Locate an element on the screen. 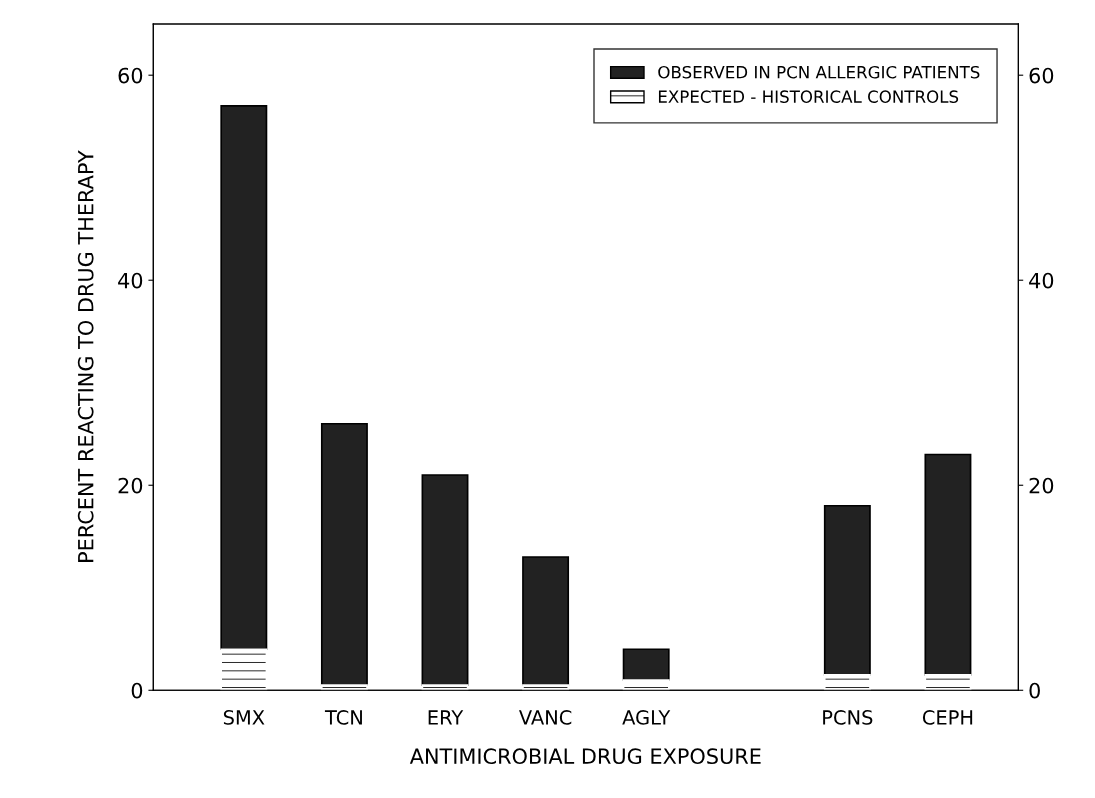 This screenshot has width=1095, height=798. y2-tick-label: 40 is located at coordinates (1041, 280).